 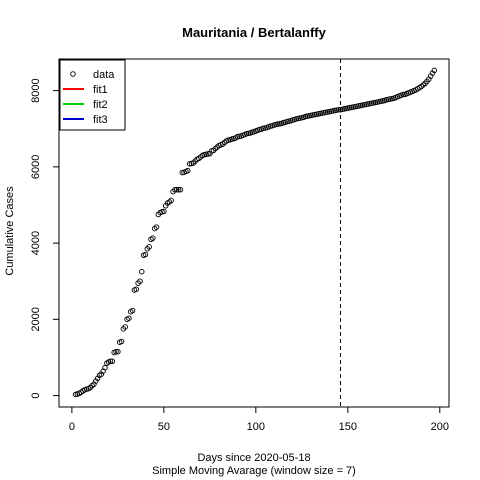 What do you see at coordinates (73, 74) in the screenshot?
I see `legend-marker-point` at bounding box center [73, 74].